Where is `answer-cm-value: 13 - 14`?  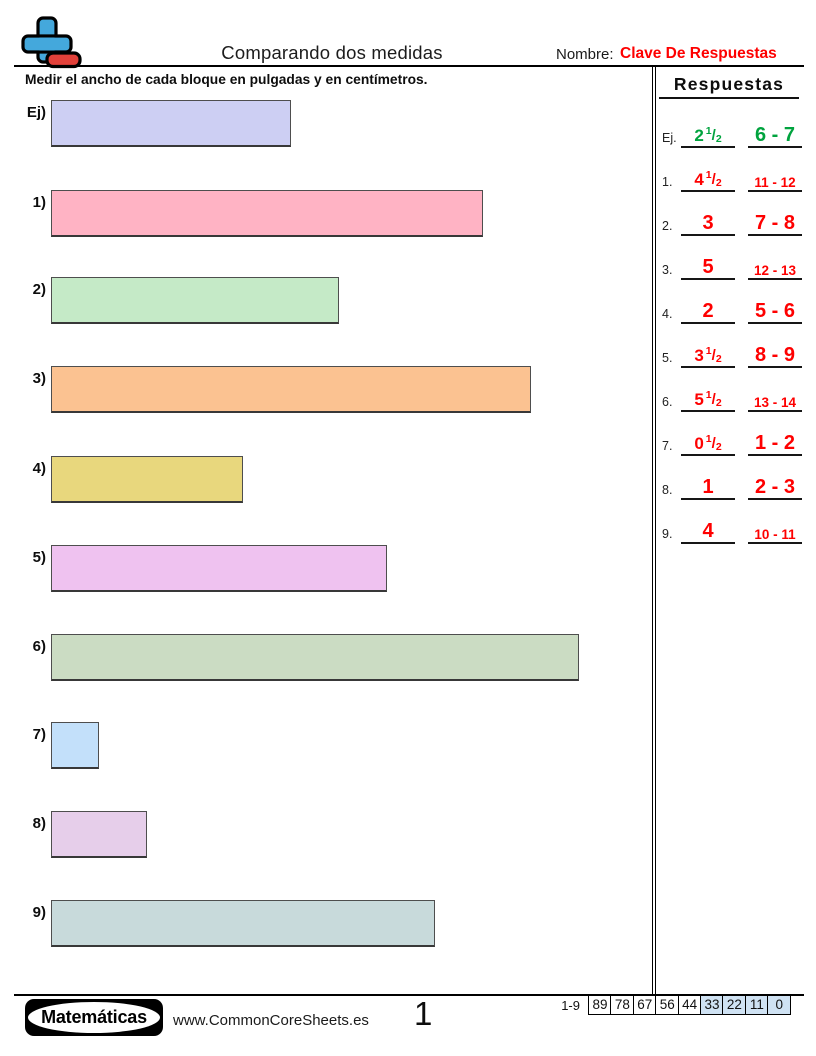 answer-cm-value: 13 - 14 is located at coordinates (775, 403).